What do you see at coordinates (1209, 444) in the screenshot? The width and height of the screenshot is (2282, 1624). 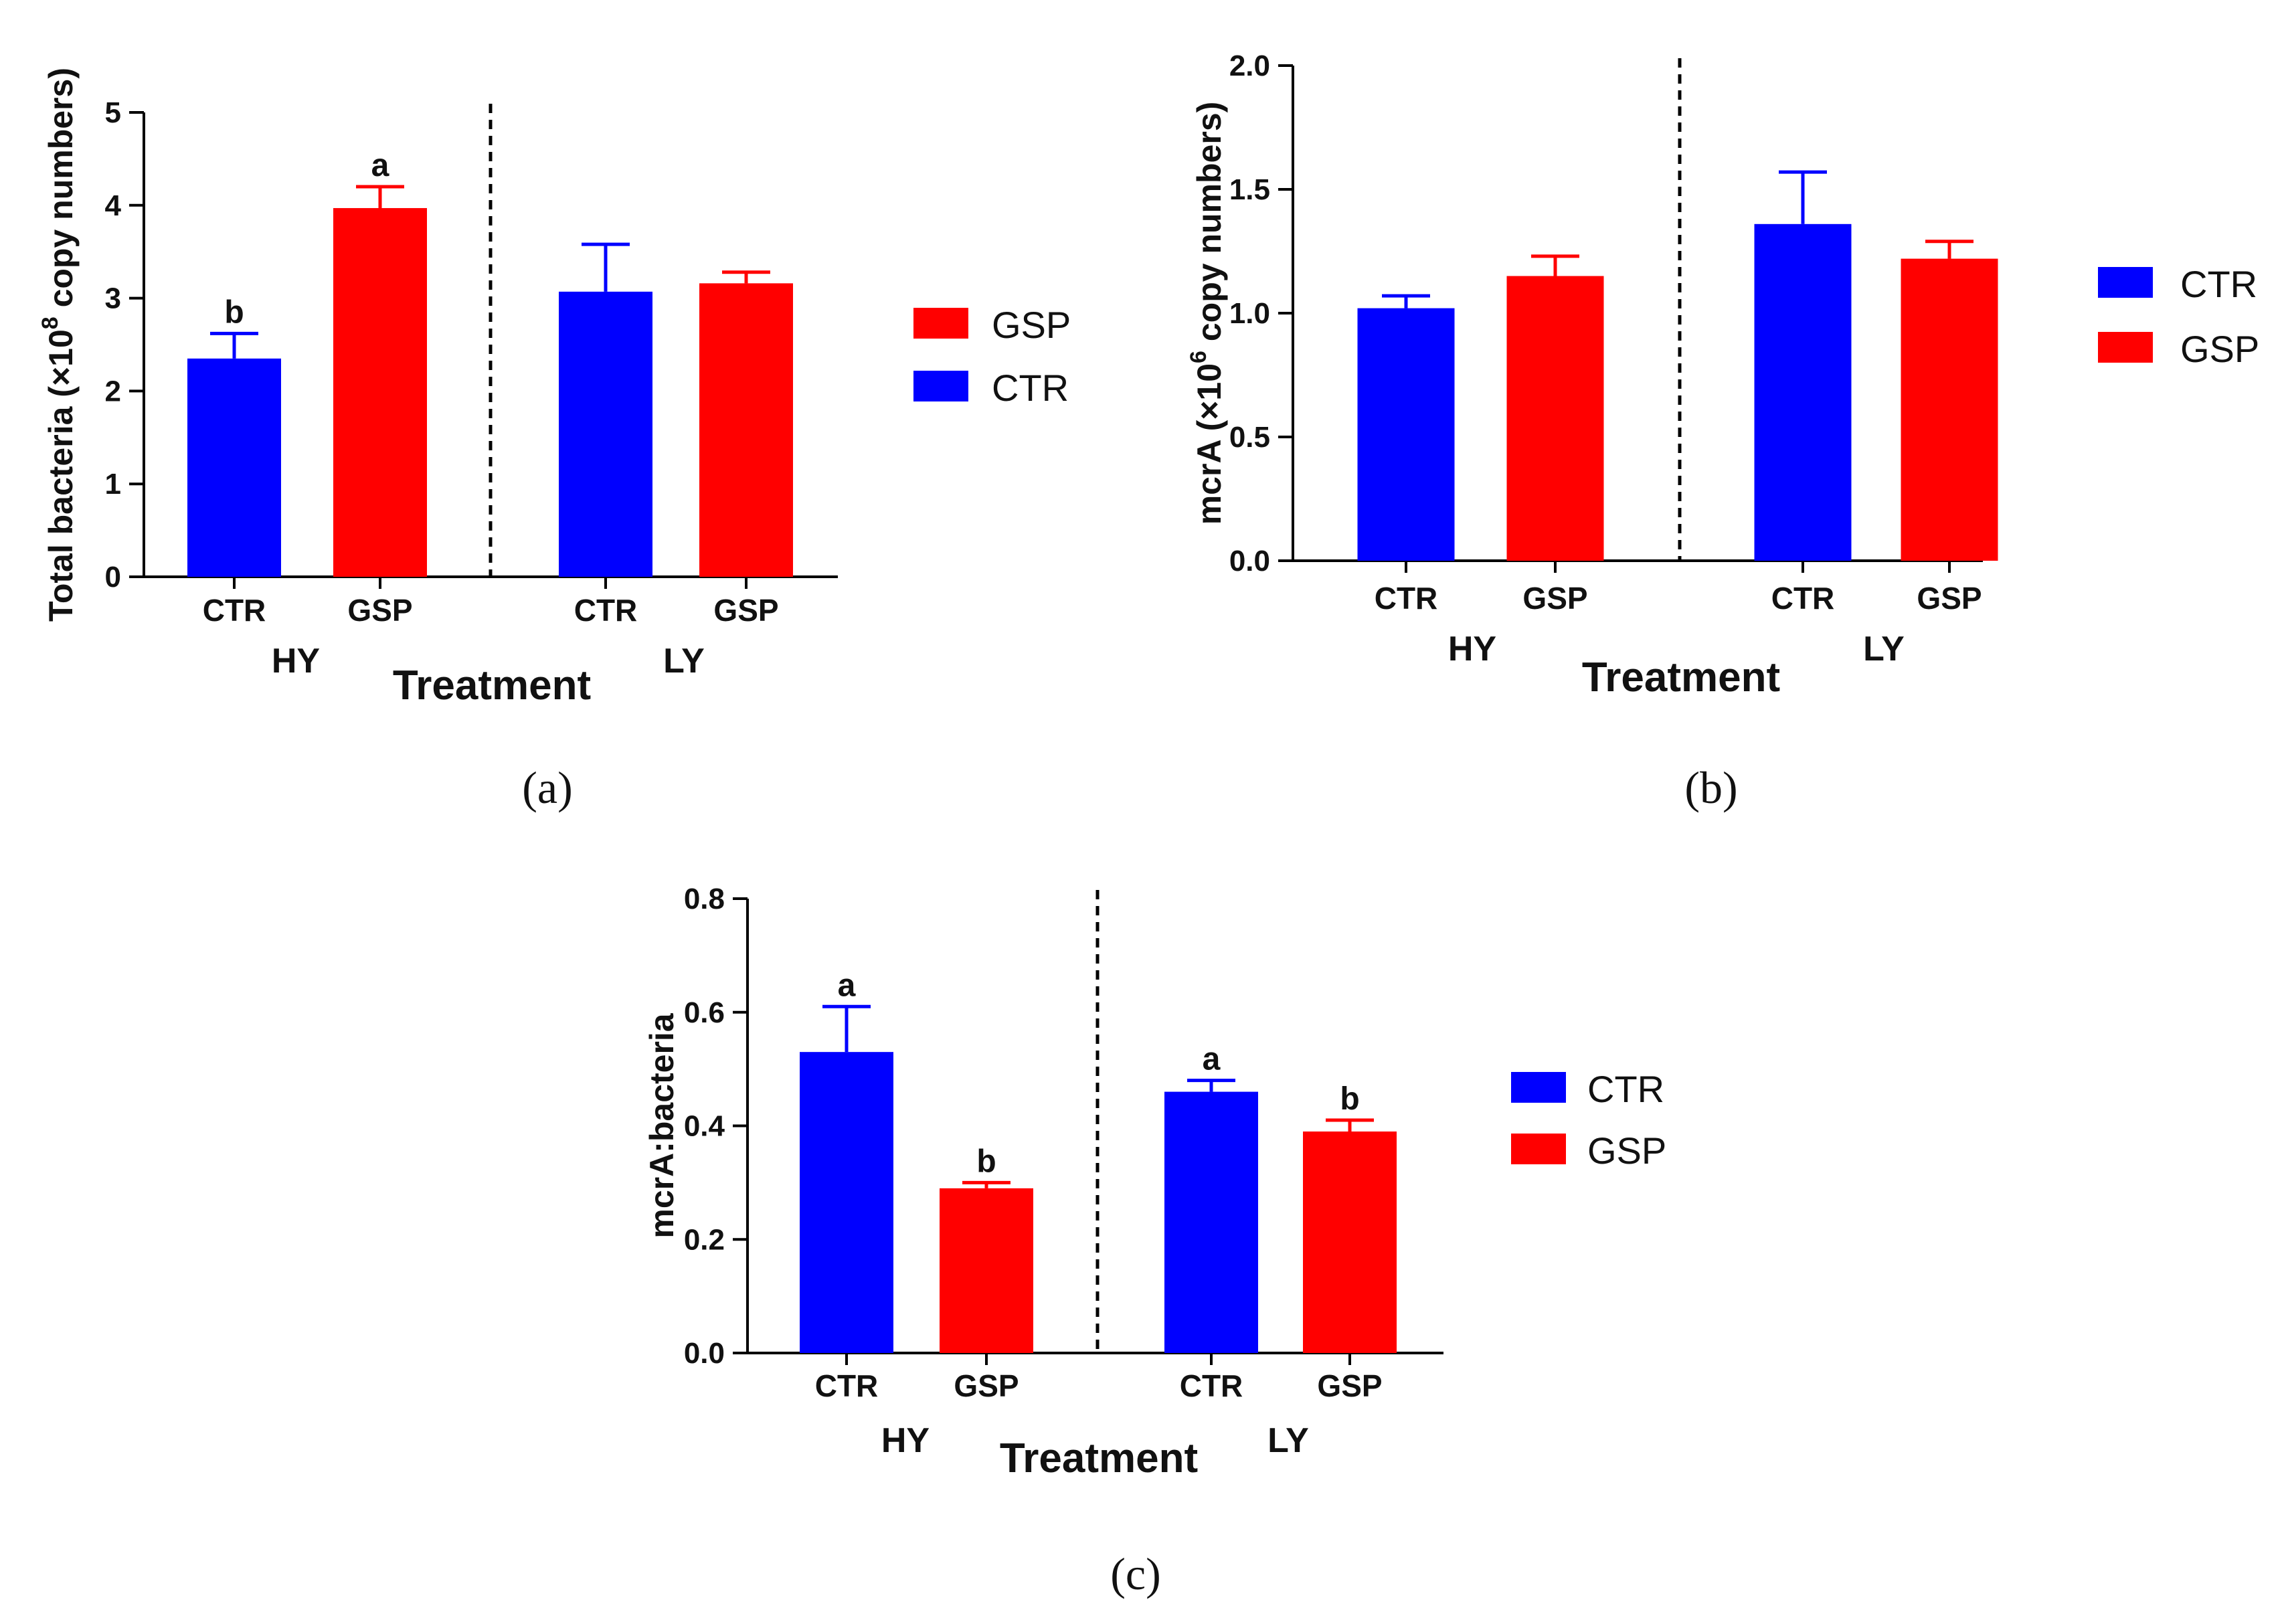 I see `y-axis-title-text: mcrA (×10` at bounding box center [1209, 444].